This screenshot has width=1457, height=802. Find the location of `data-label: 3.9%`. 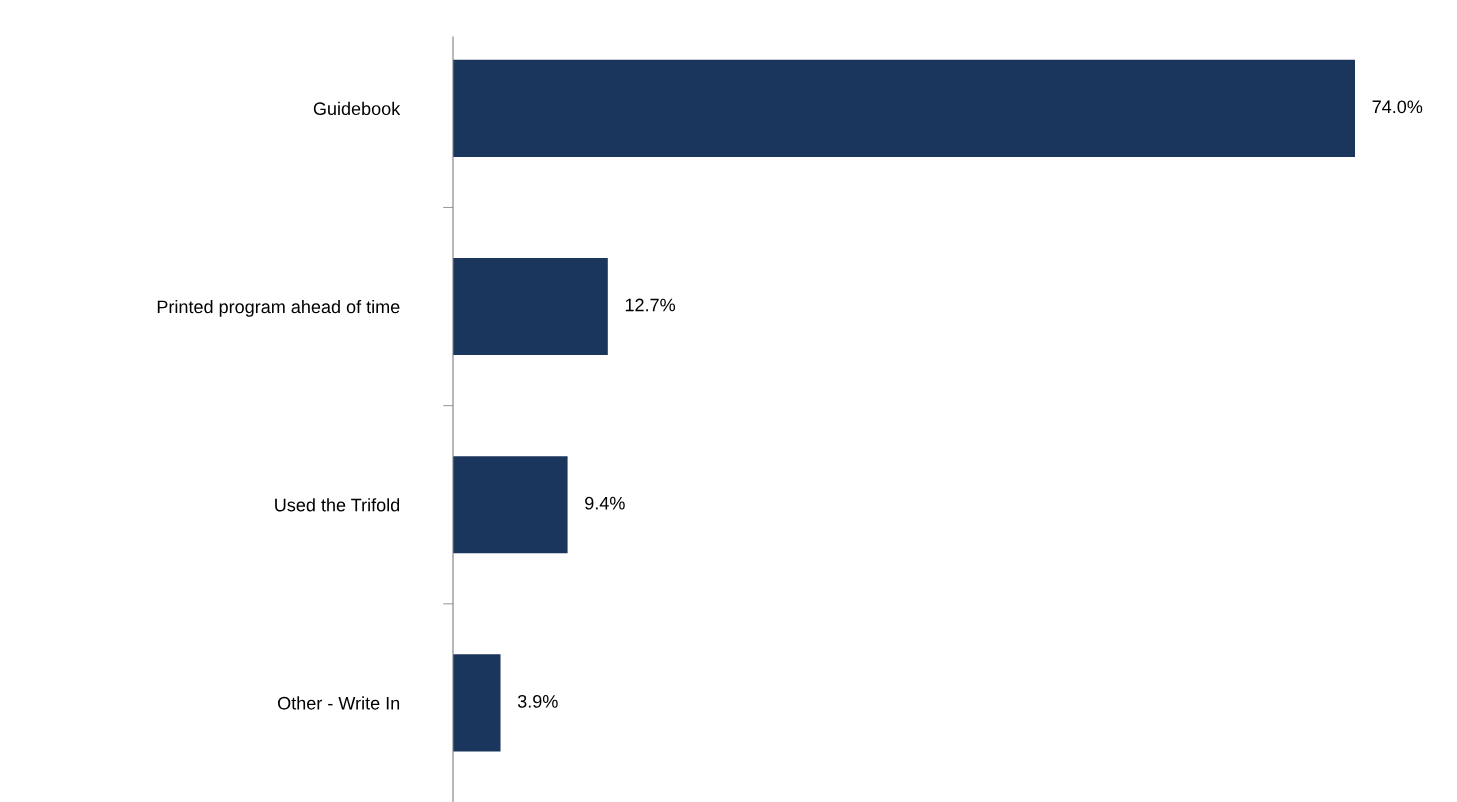

data-label: 3.9% is located at coordinates (537, 701).